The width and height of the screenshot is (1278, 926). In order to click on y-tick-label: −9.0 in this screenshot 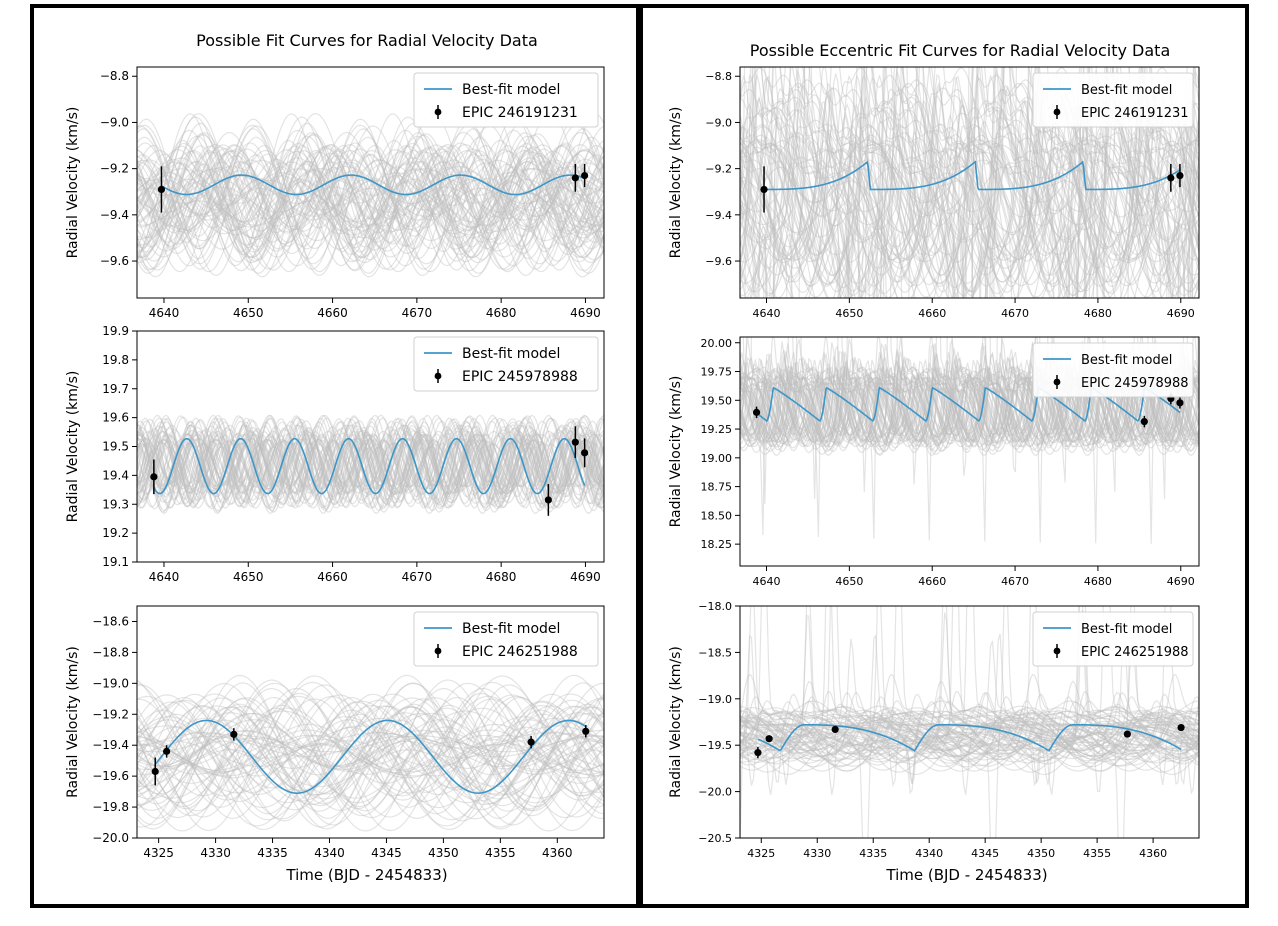, I will do `click(114, 122)`.